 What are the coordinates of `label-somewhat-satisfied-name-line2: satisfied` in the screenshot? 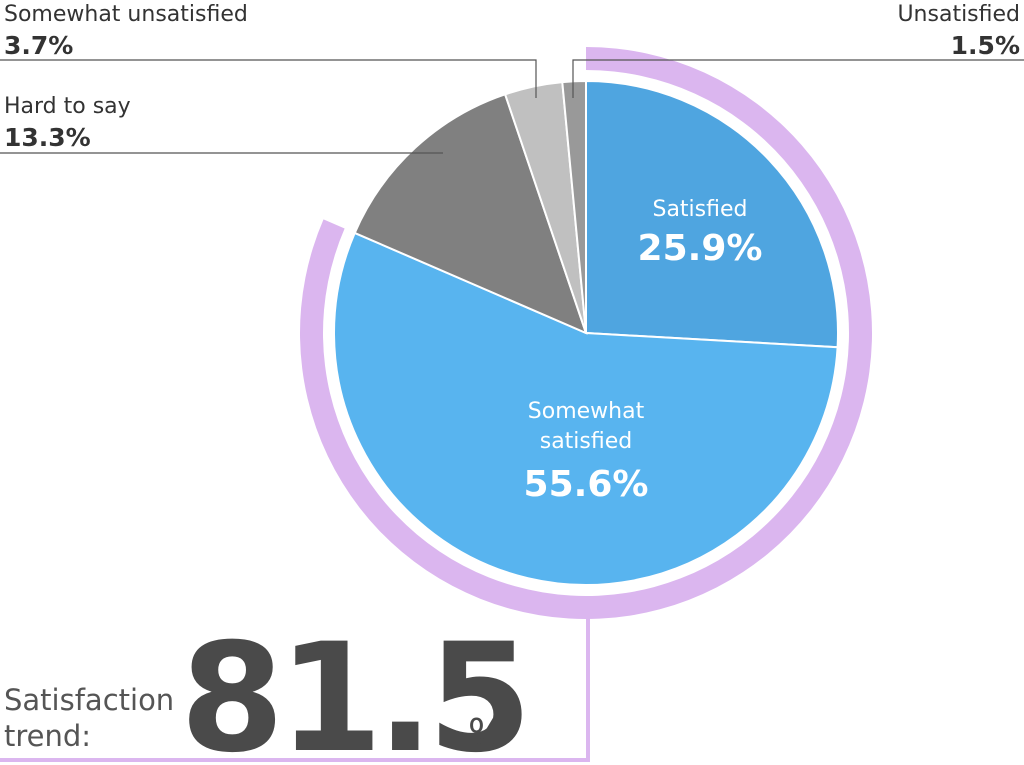 It's located at (586, 441).